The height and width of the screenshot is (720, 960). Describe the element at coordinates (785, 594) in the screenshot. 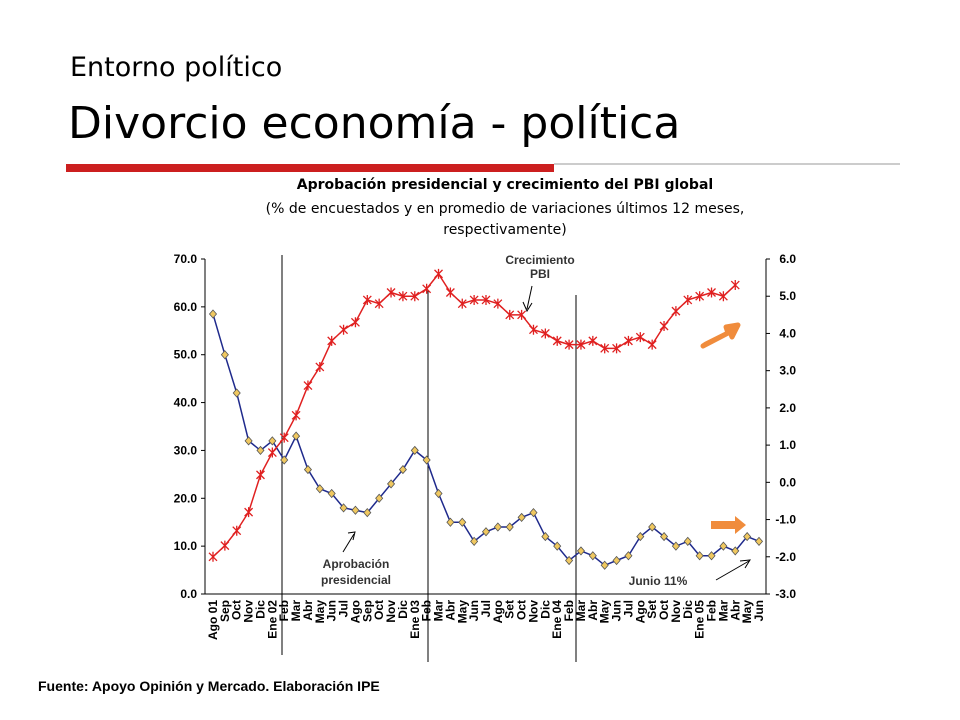

I see `y2-tick-label: -3.0` at that location.